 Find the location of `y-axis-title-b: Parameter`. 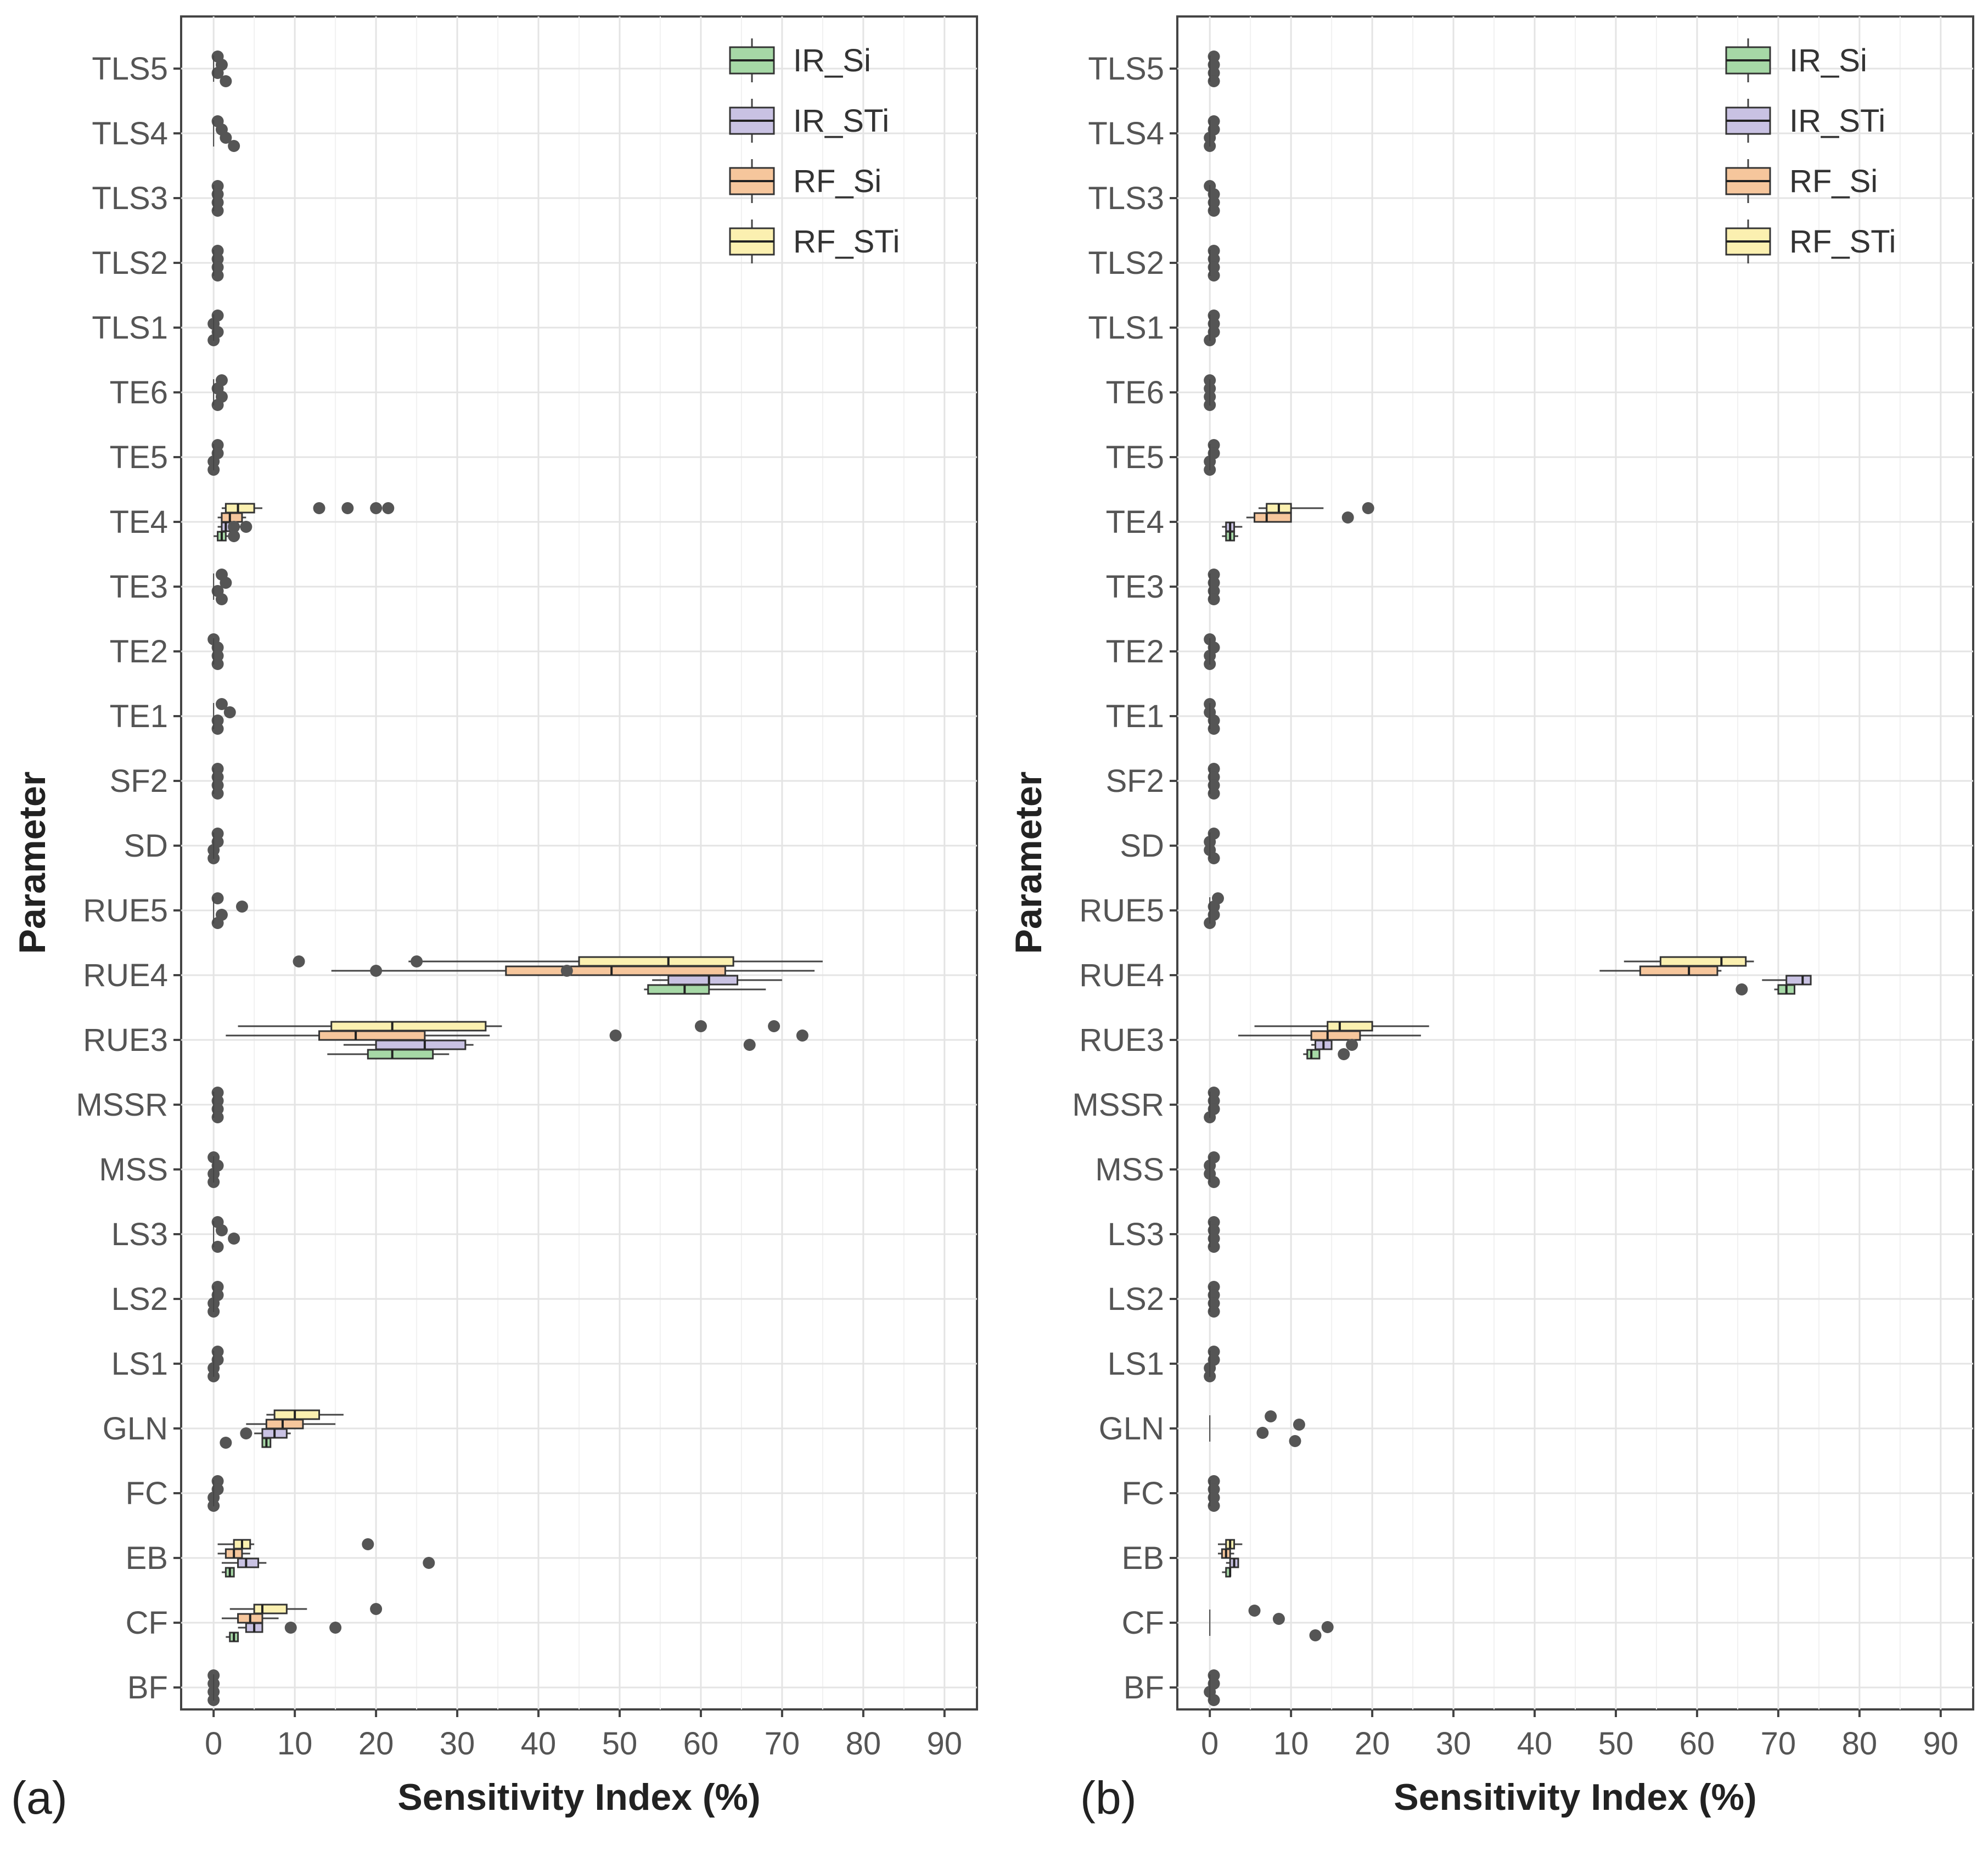

y-axis-title-b: Parameter is located at coordinates (1028, 863).